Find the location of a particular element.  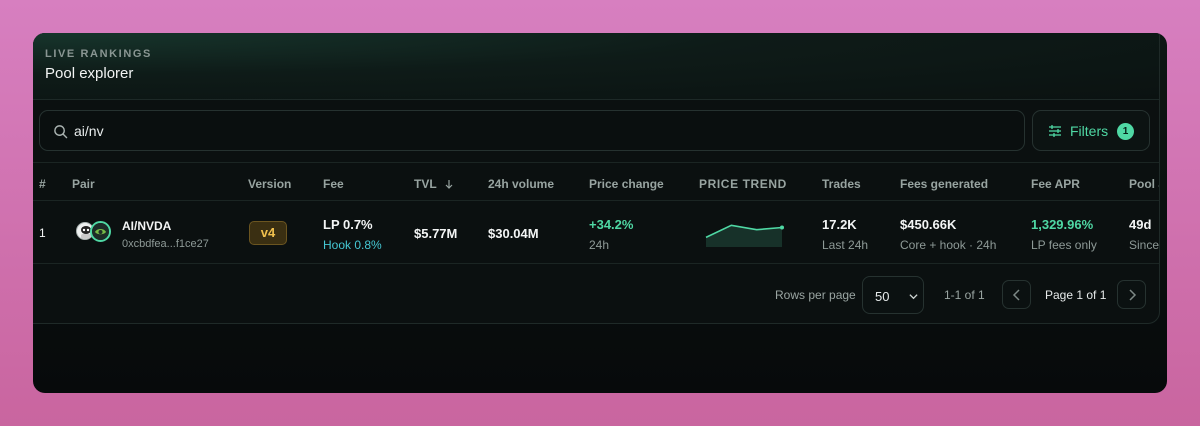

chevron-left-icon is located at coordinates (1016, 295).